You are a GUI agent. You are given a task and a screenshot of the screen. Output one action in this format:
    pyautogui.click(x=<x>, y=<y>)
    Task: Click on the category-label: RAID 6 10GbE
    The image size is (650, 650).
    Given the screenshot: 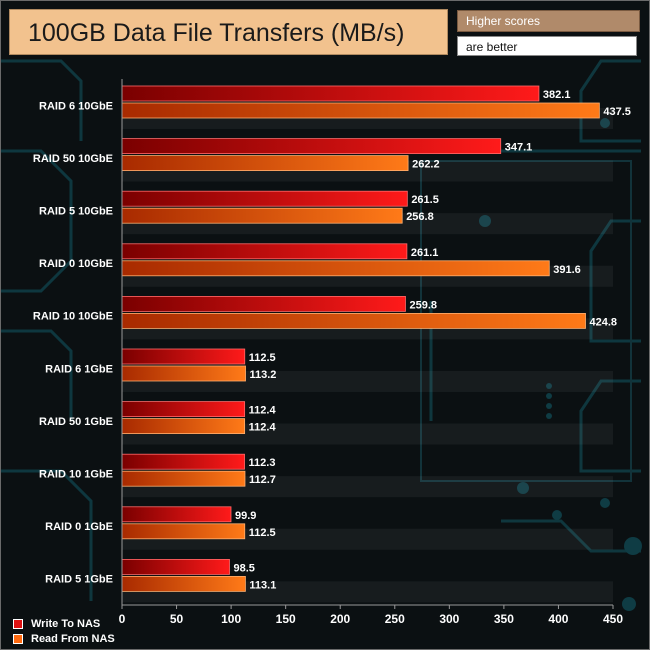 What is the action you would take?
    pyautogui.click(x=76, y=106)
    